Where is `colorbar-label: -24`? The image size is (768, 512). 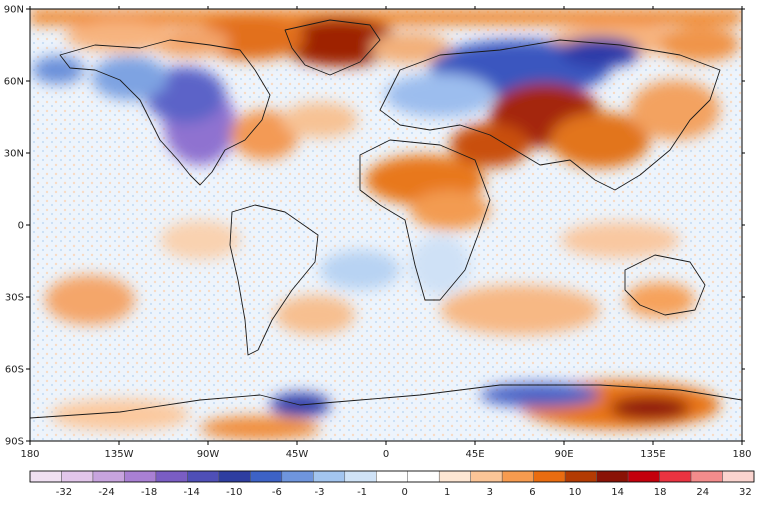 colorbar-label: -24 is located at coordinates (106, 492).